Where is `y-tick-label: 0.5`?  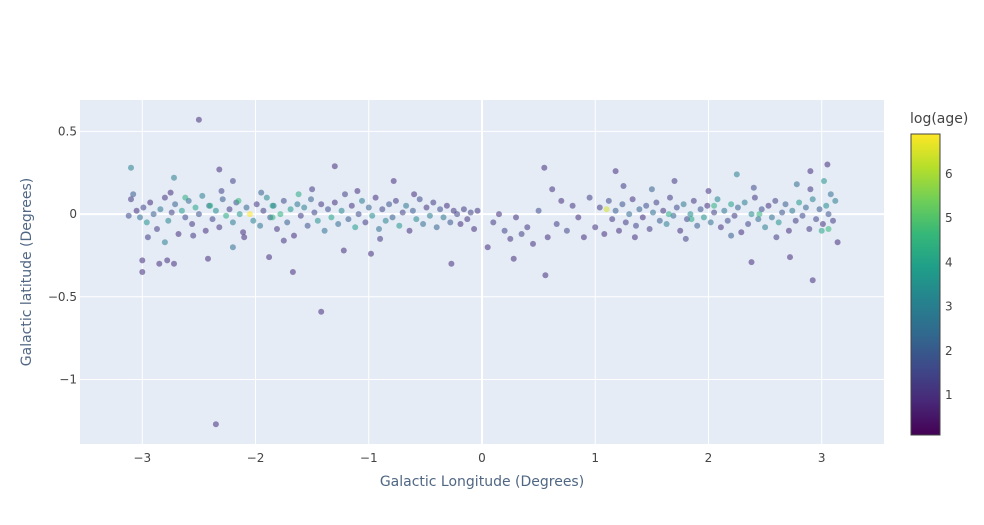 y-tick-label: 0.5 is located at coordinates (67, 131).